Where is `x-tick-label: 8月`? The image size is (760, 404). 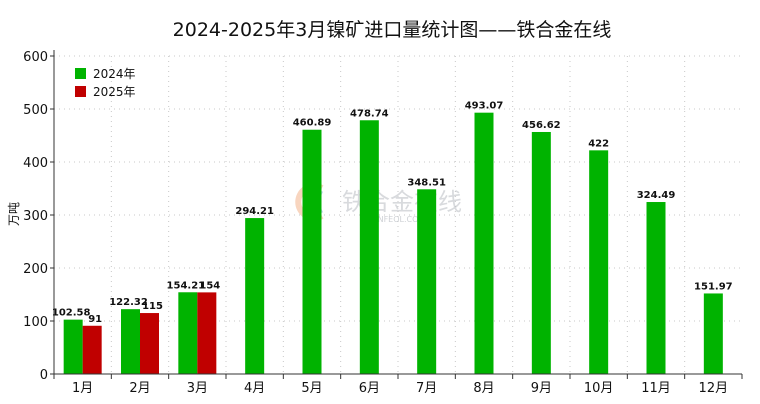 x-tick-label: 8月 is located at coordinates (483, 388).